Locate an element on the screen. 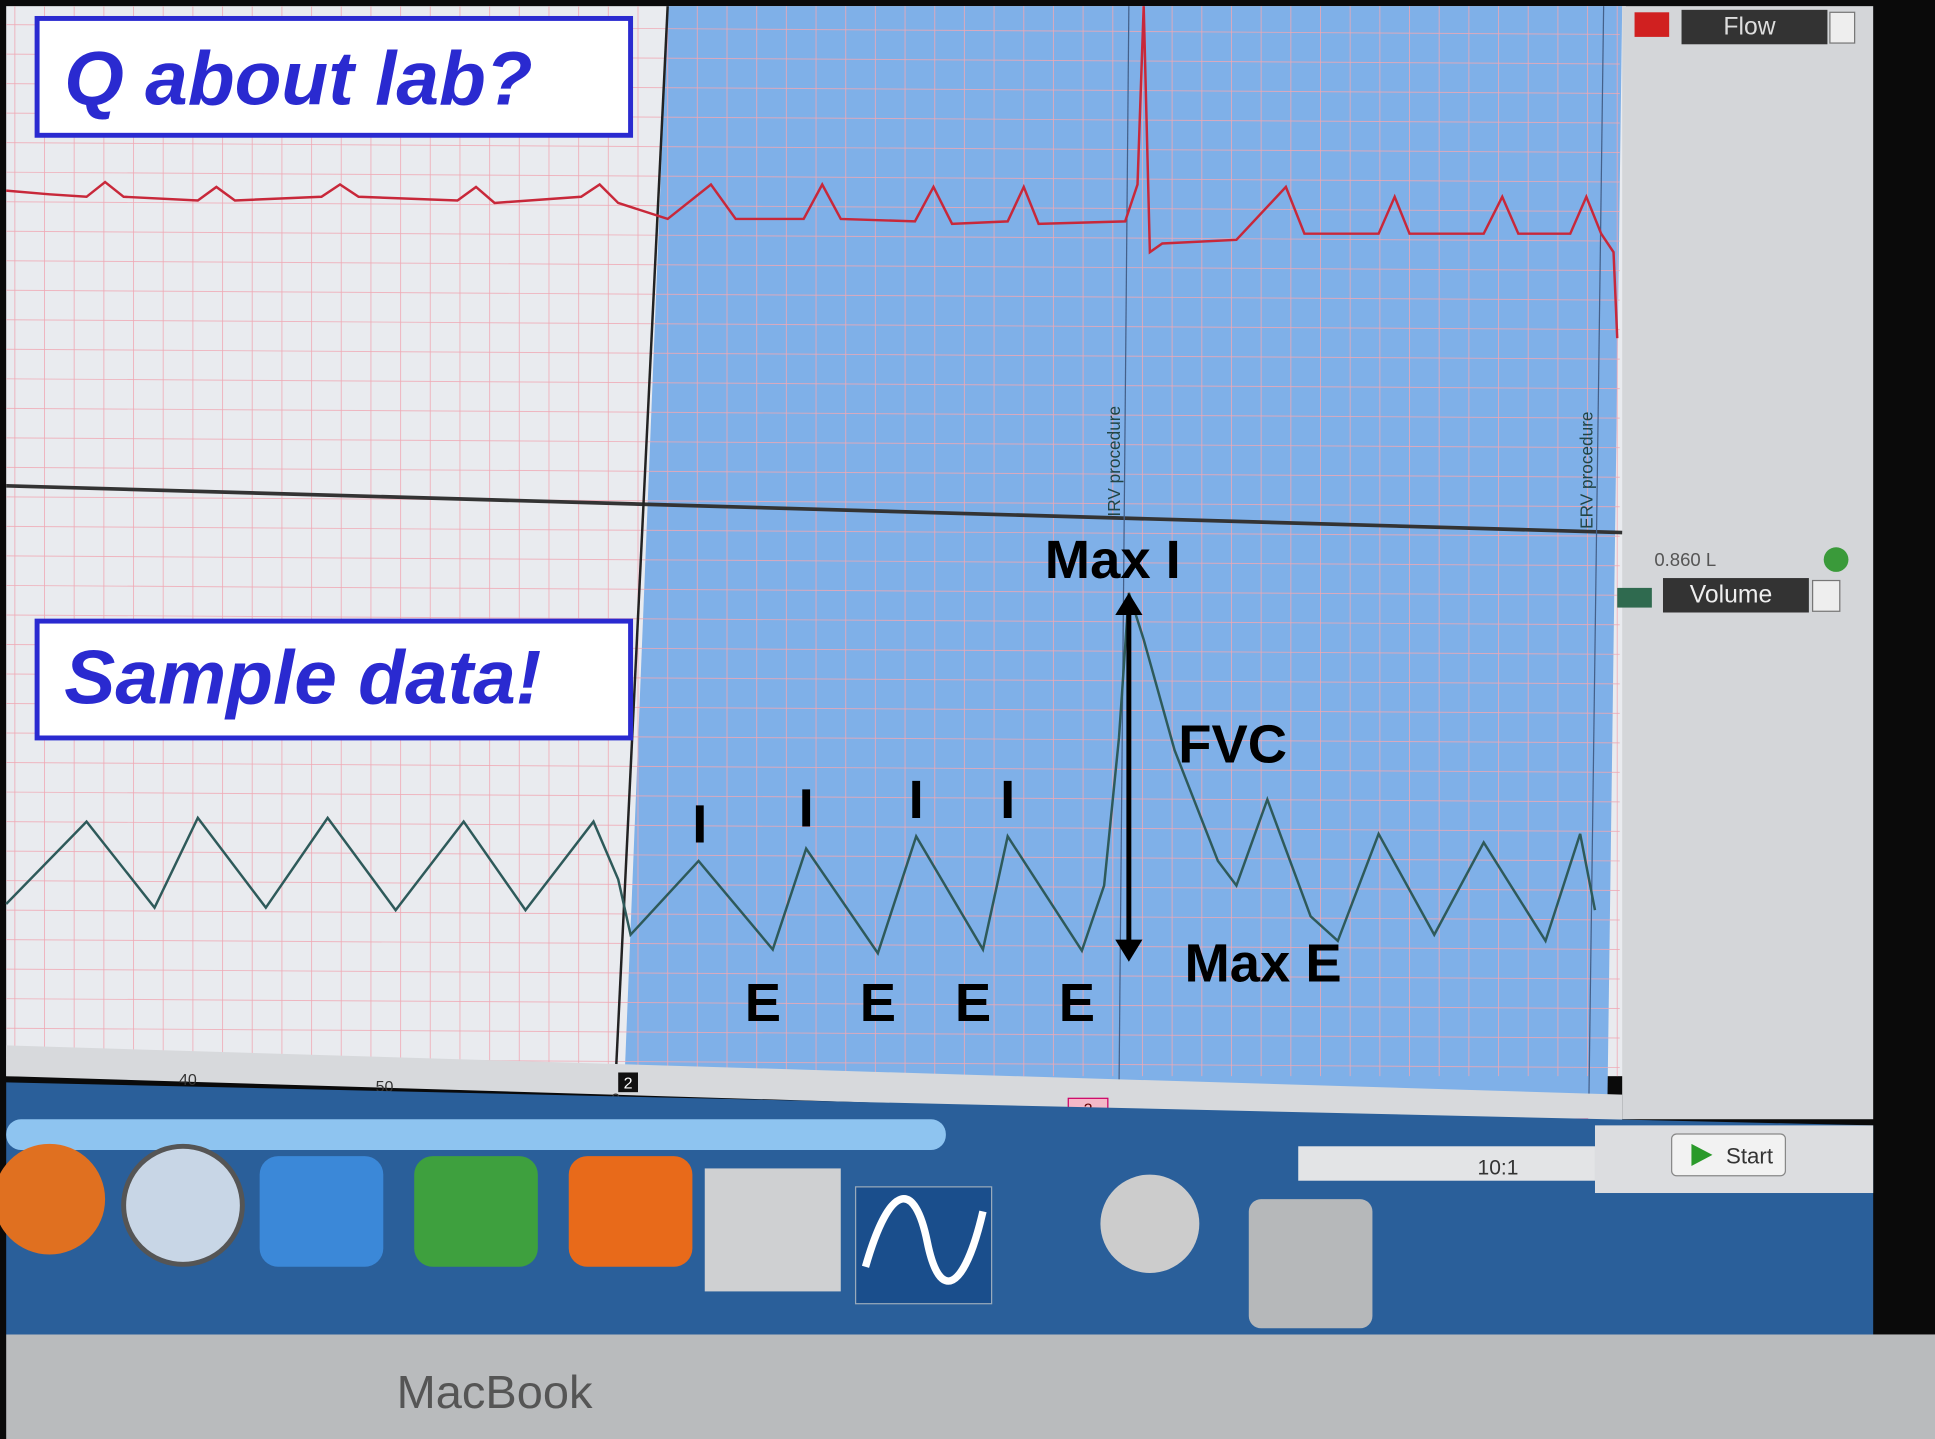  powerpoint-icon is located at coordinates (630, 1211).